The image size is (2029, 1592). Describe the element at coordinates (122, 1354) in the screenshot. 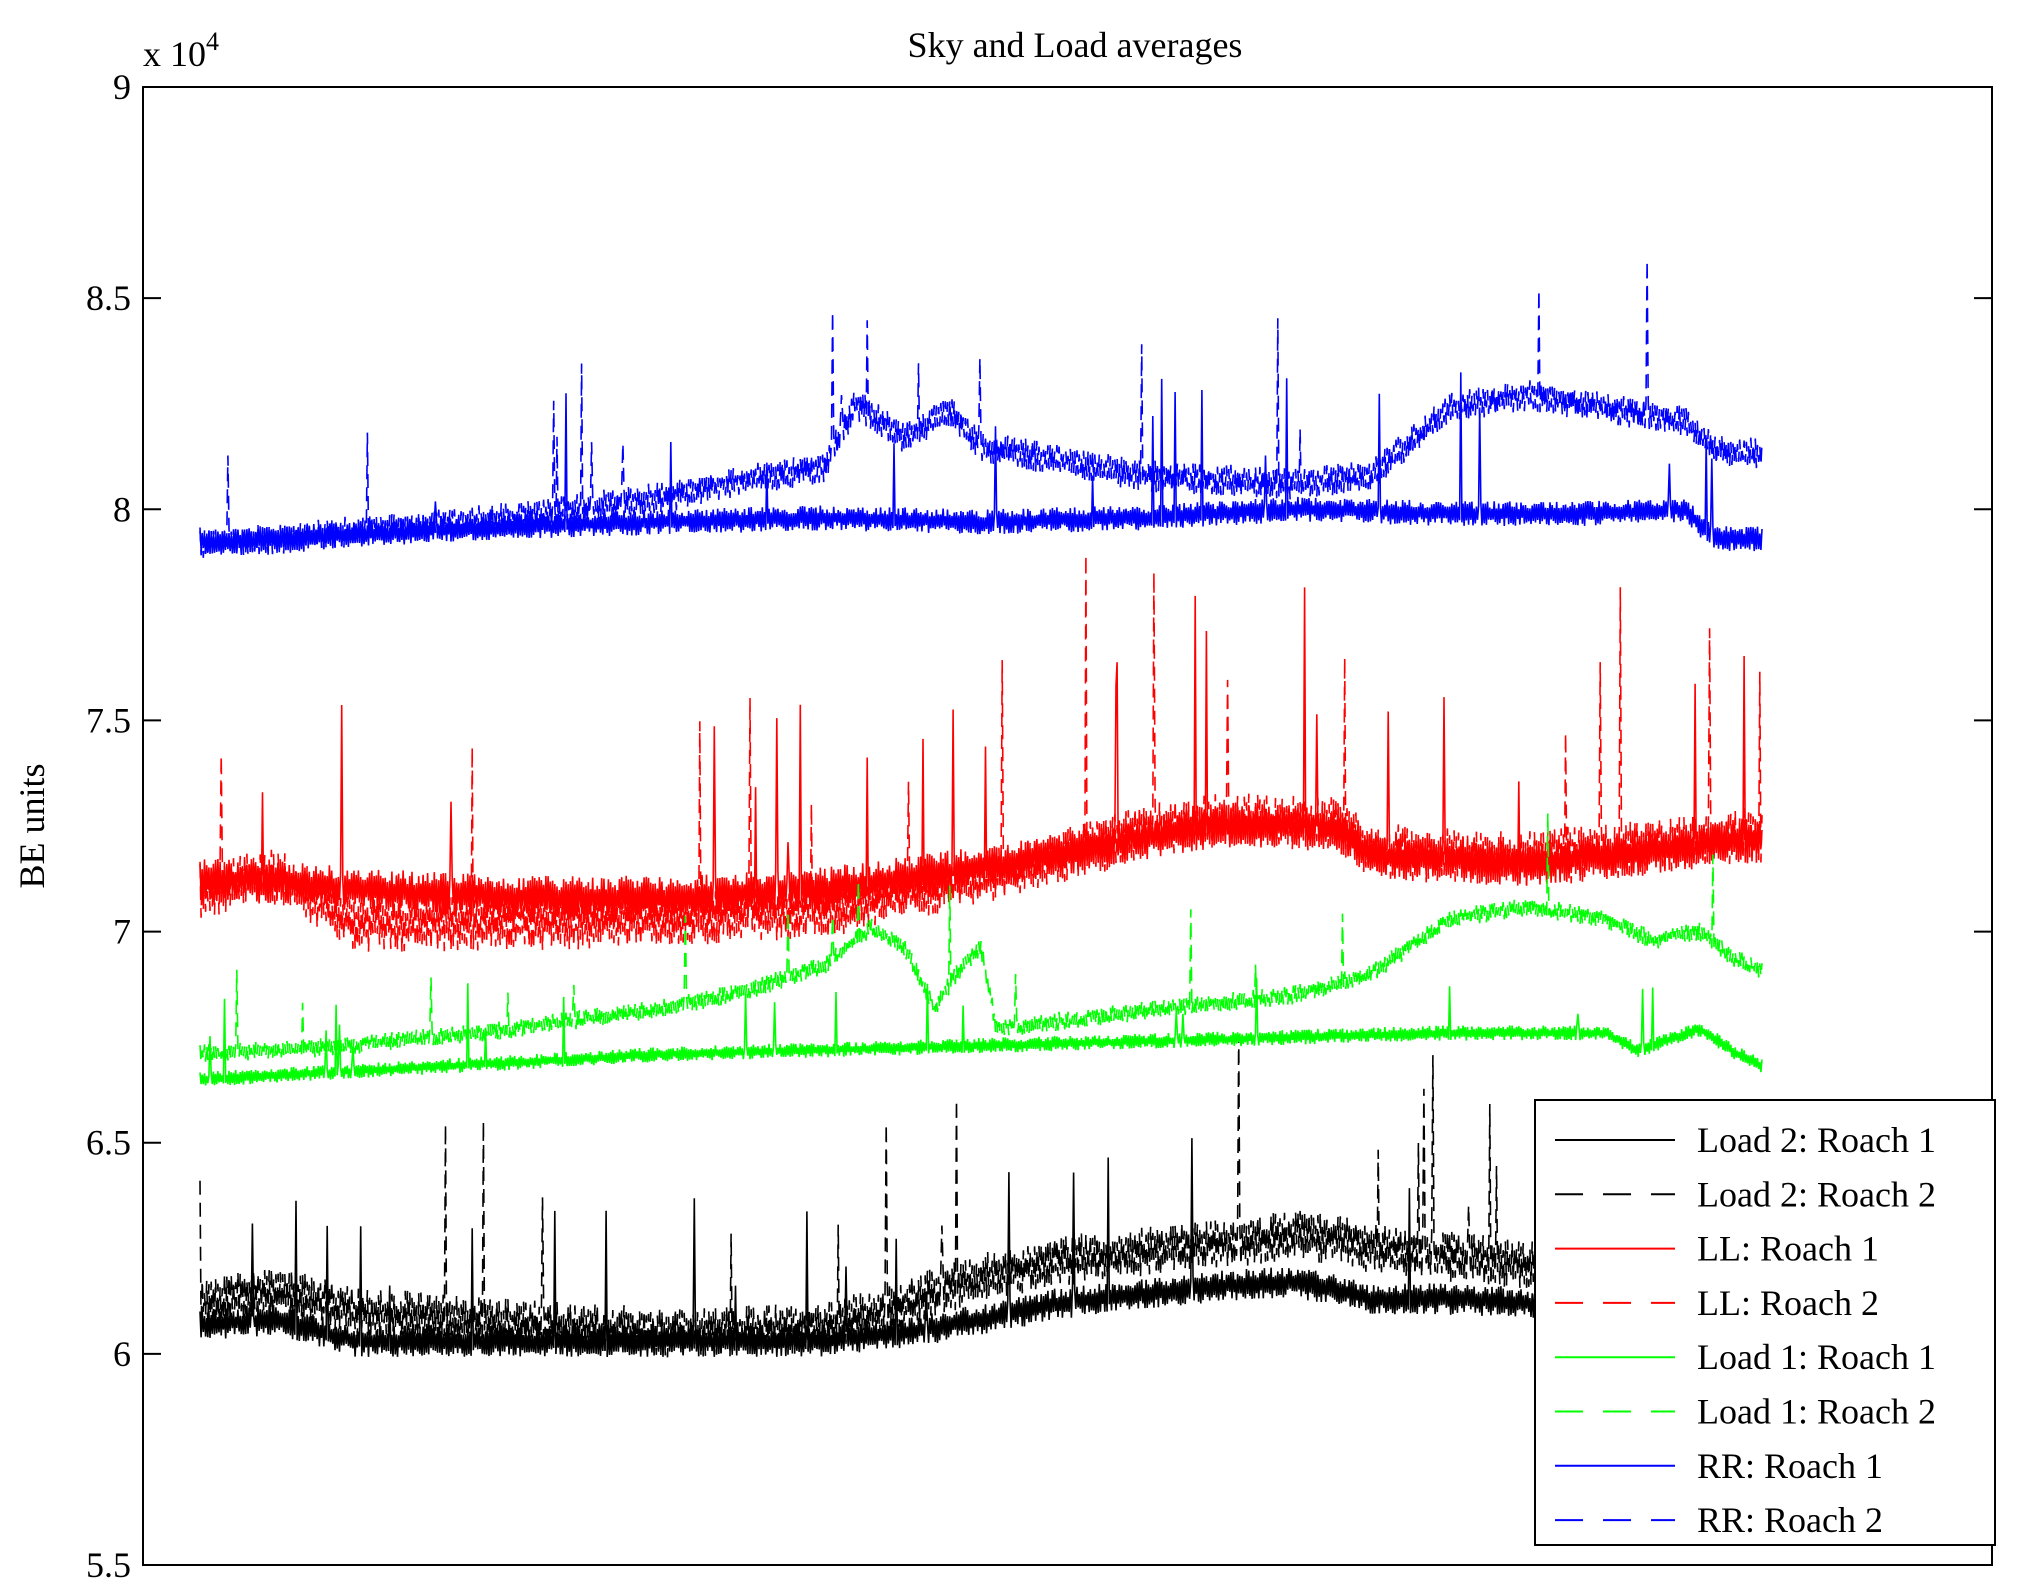

I see `y-tick-label-1: 6` at that location.